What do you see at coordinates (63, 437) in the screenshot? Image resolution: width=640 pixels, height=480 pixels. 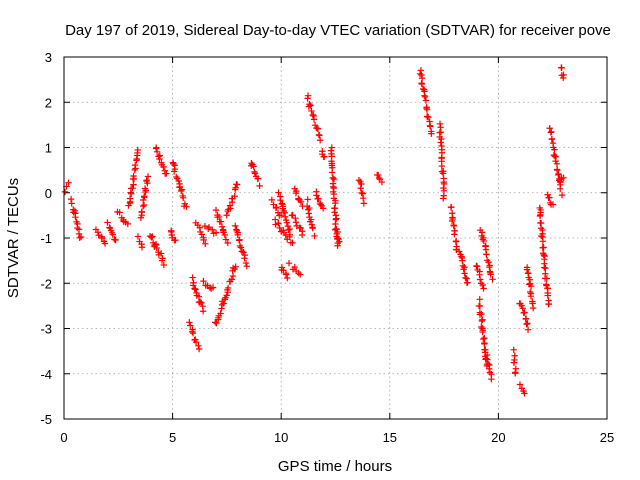 I see `x-tick-label: 0` at bounding box center [63, 437].